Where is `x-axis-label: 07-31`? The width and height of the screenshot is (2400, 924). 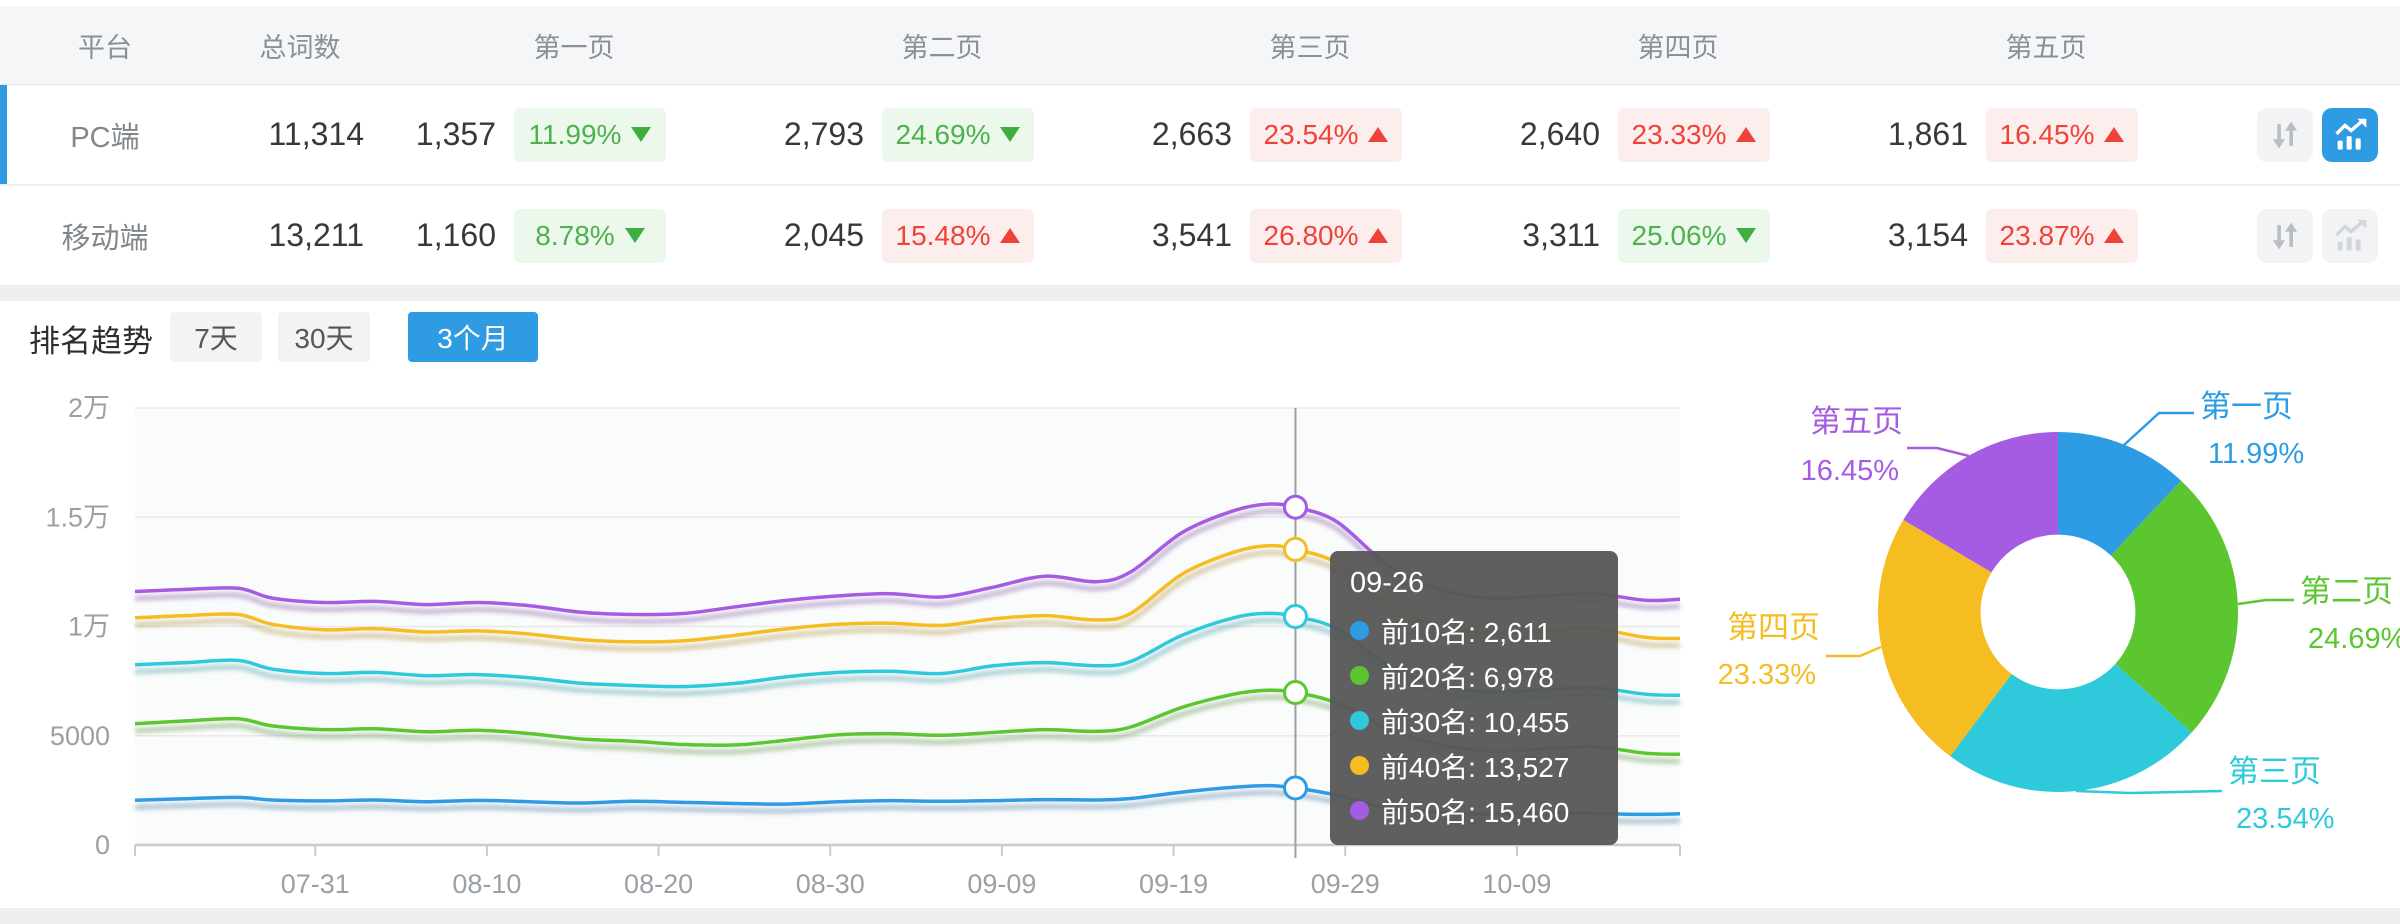 x-axis-label: 07-31 is located at coordinates (315, 884).